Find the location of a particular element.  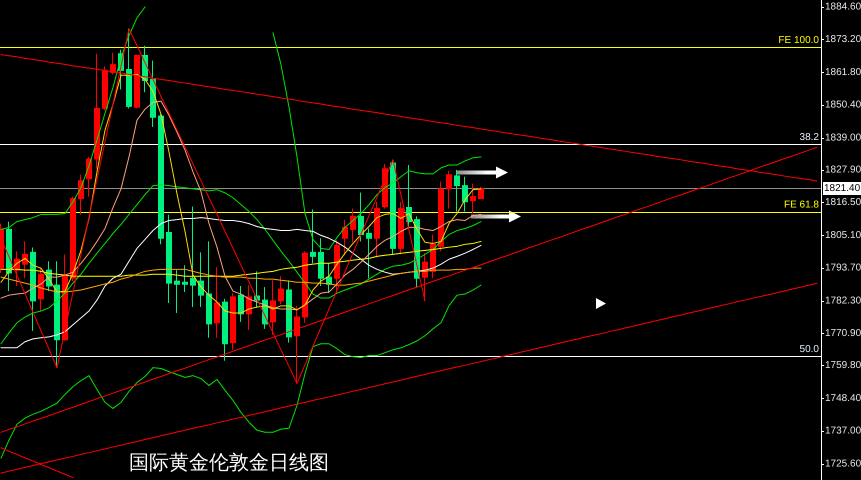

y-tick-label: 1725.60 is located at coordinates (843, 464).